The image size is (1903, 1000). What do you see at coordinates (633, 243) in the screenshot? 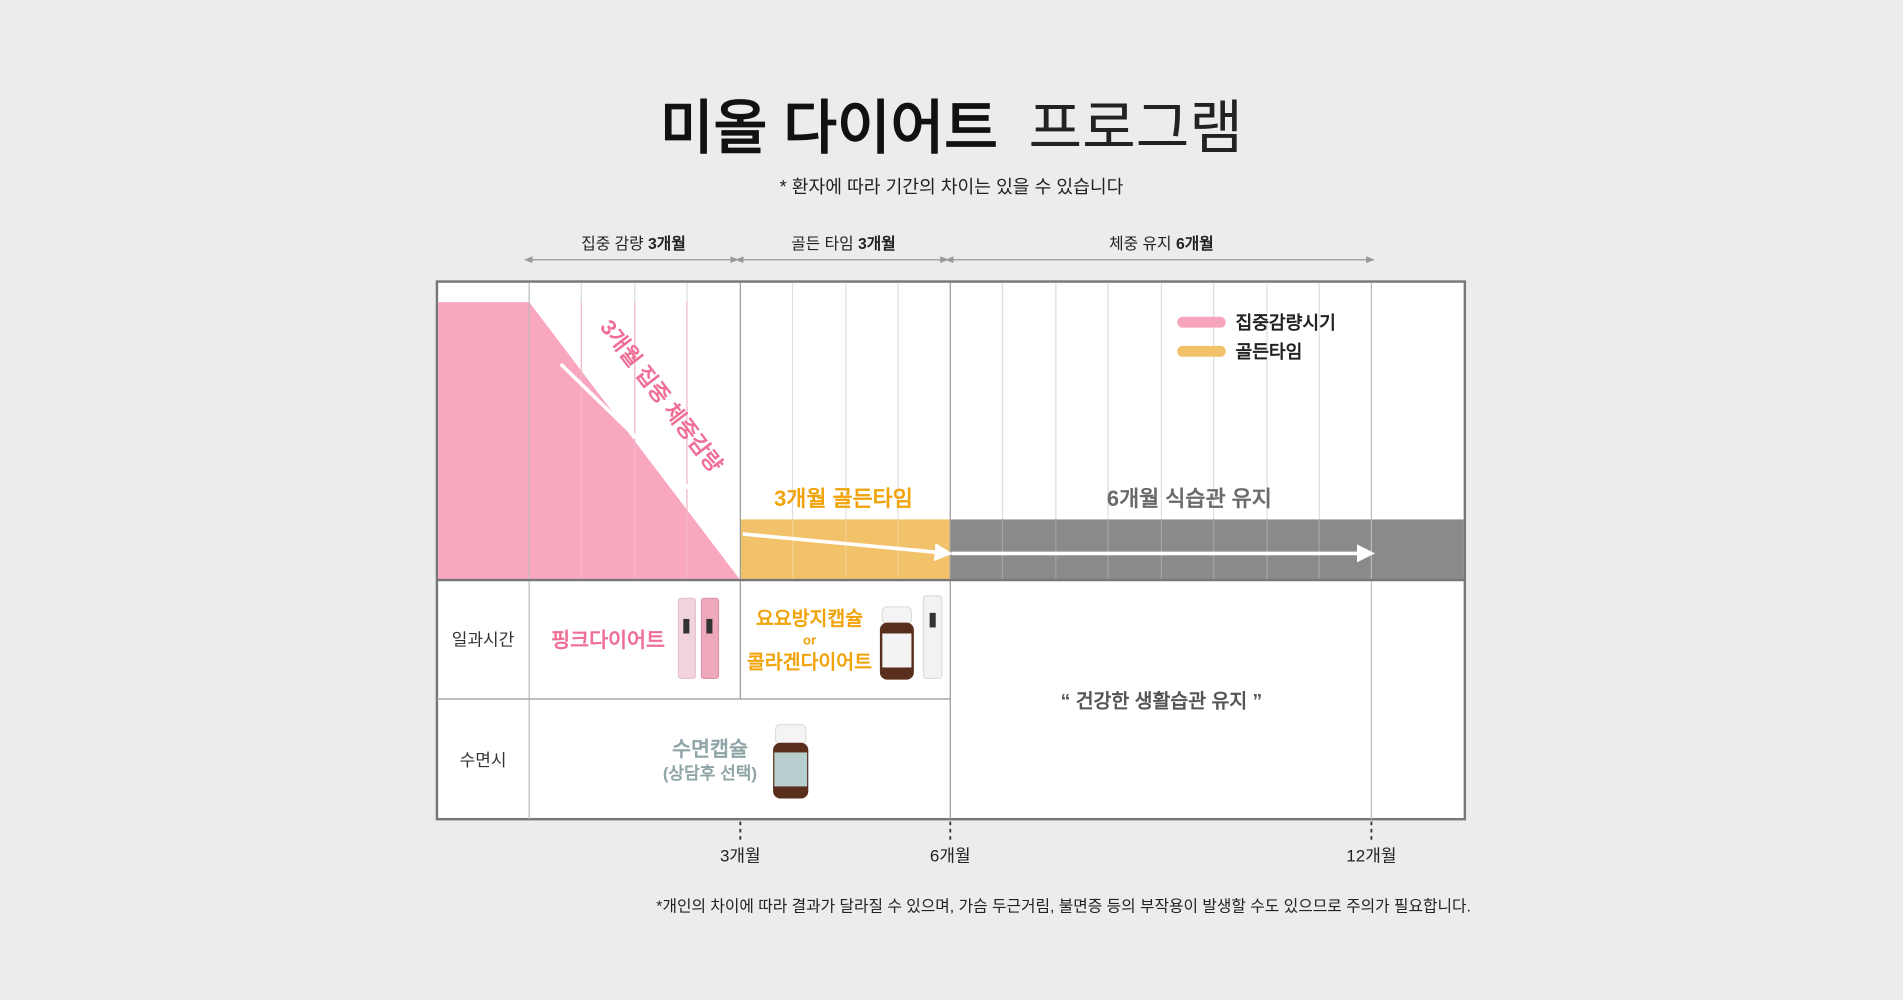
I see `period-label-intensive: 집중 감량 3개월` at bounding box center [633, 243].